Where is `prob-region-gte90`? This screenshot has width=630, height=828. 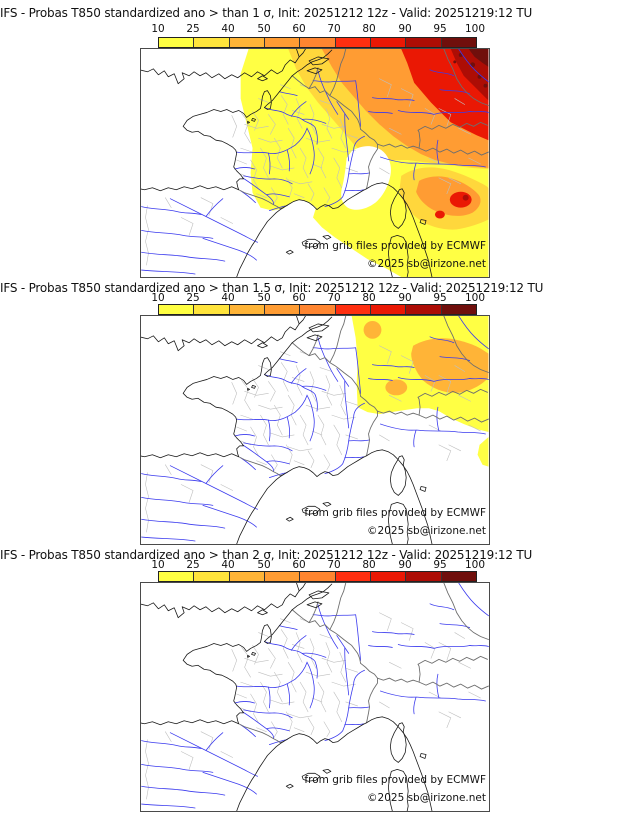 prob-region-gte90 is located at coordinates (469, 75).